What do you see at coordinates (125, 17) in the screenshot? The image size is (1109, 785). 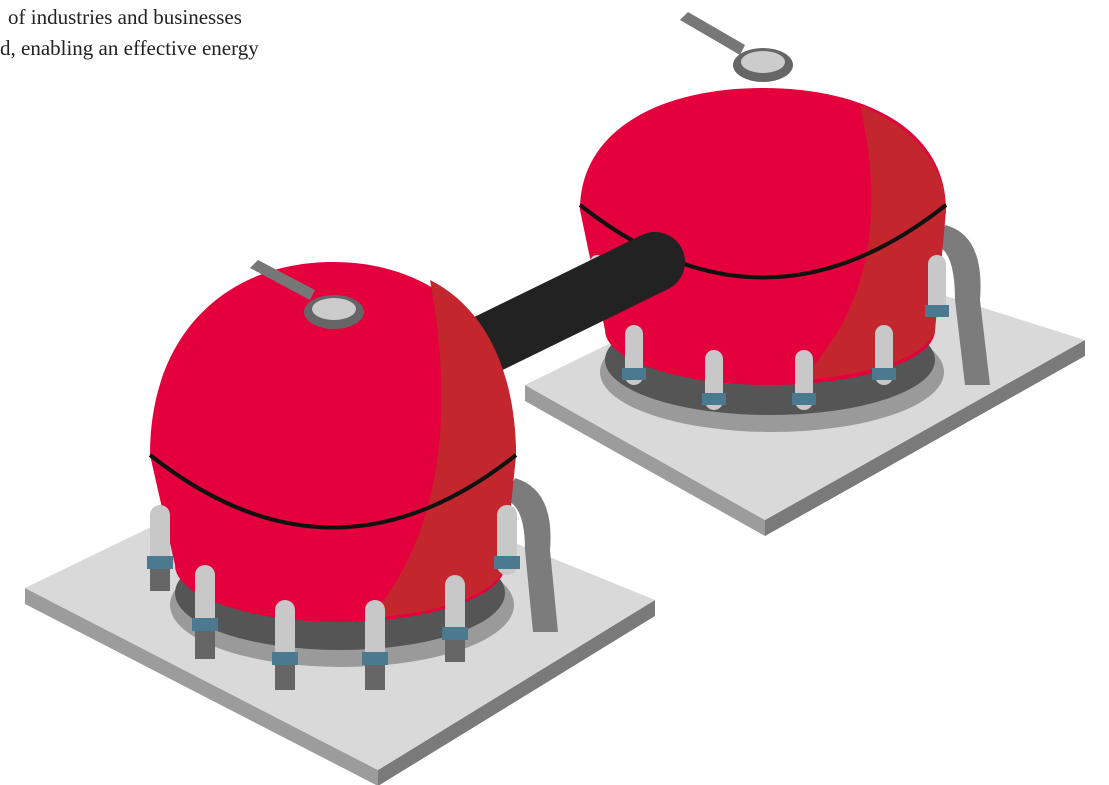 I see `text-line: of industries and businesses` at bounding box center [125, 17].